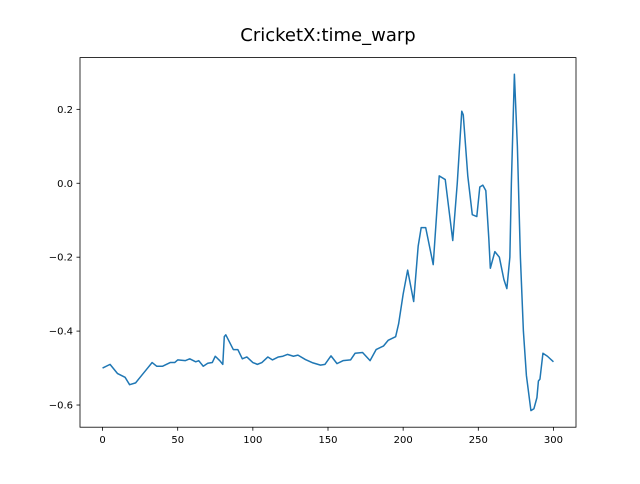  Describe the element at coordinates (61, 258) in the screenshot. I see `y-tick-label: −0.2` at that location.